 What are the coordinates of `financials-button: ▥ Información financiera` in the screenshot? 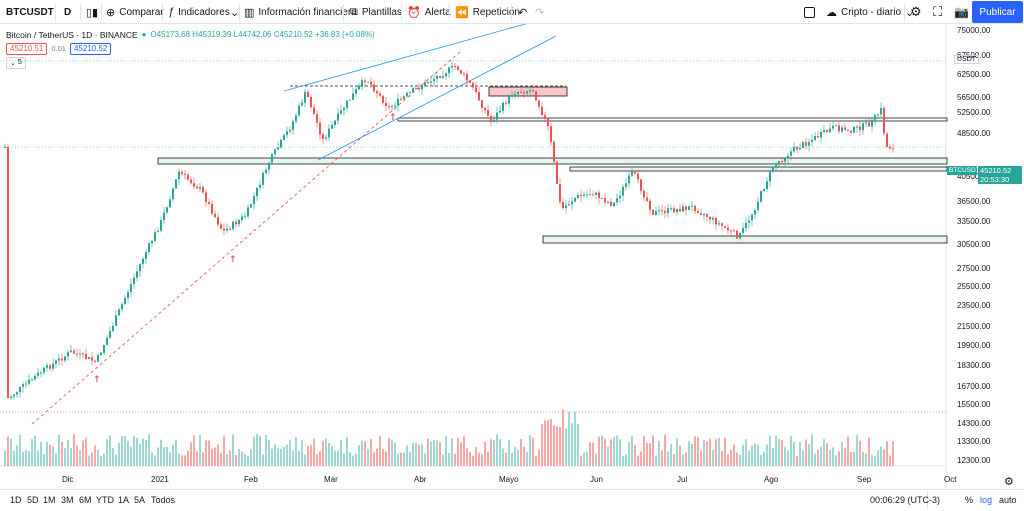 It's located at (300, 12).